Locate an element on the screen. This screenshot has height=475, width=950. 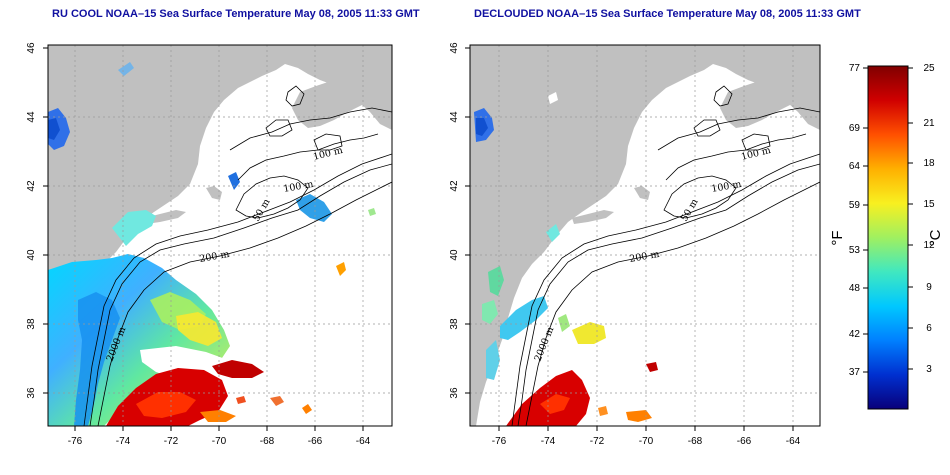
celsius-axis-label: °C is located at coordinates (935, 237).